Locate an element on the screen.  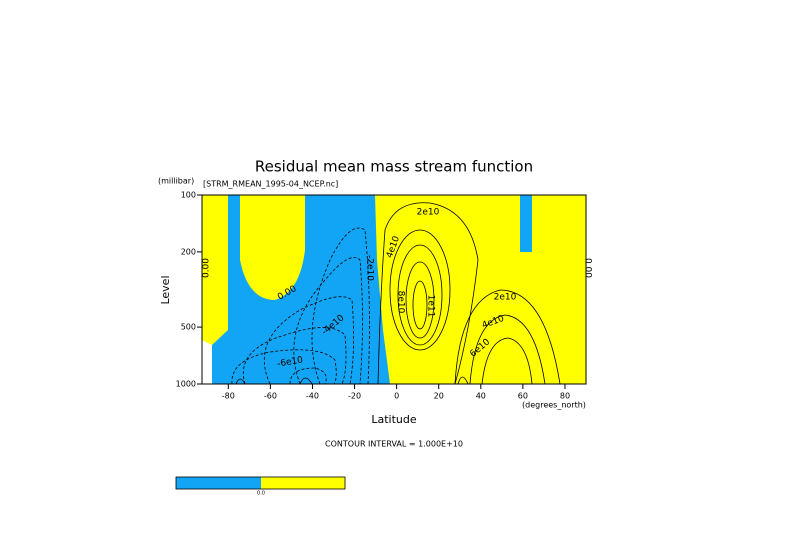
colorbar-label: 0.0 is located at coordinates (261, 494).